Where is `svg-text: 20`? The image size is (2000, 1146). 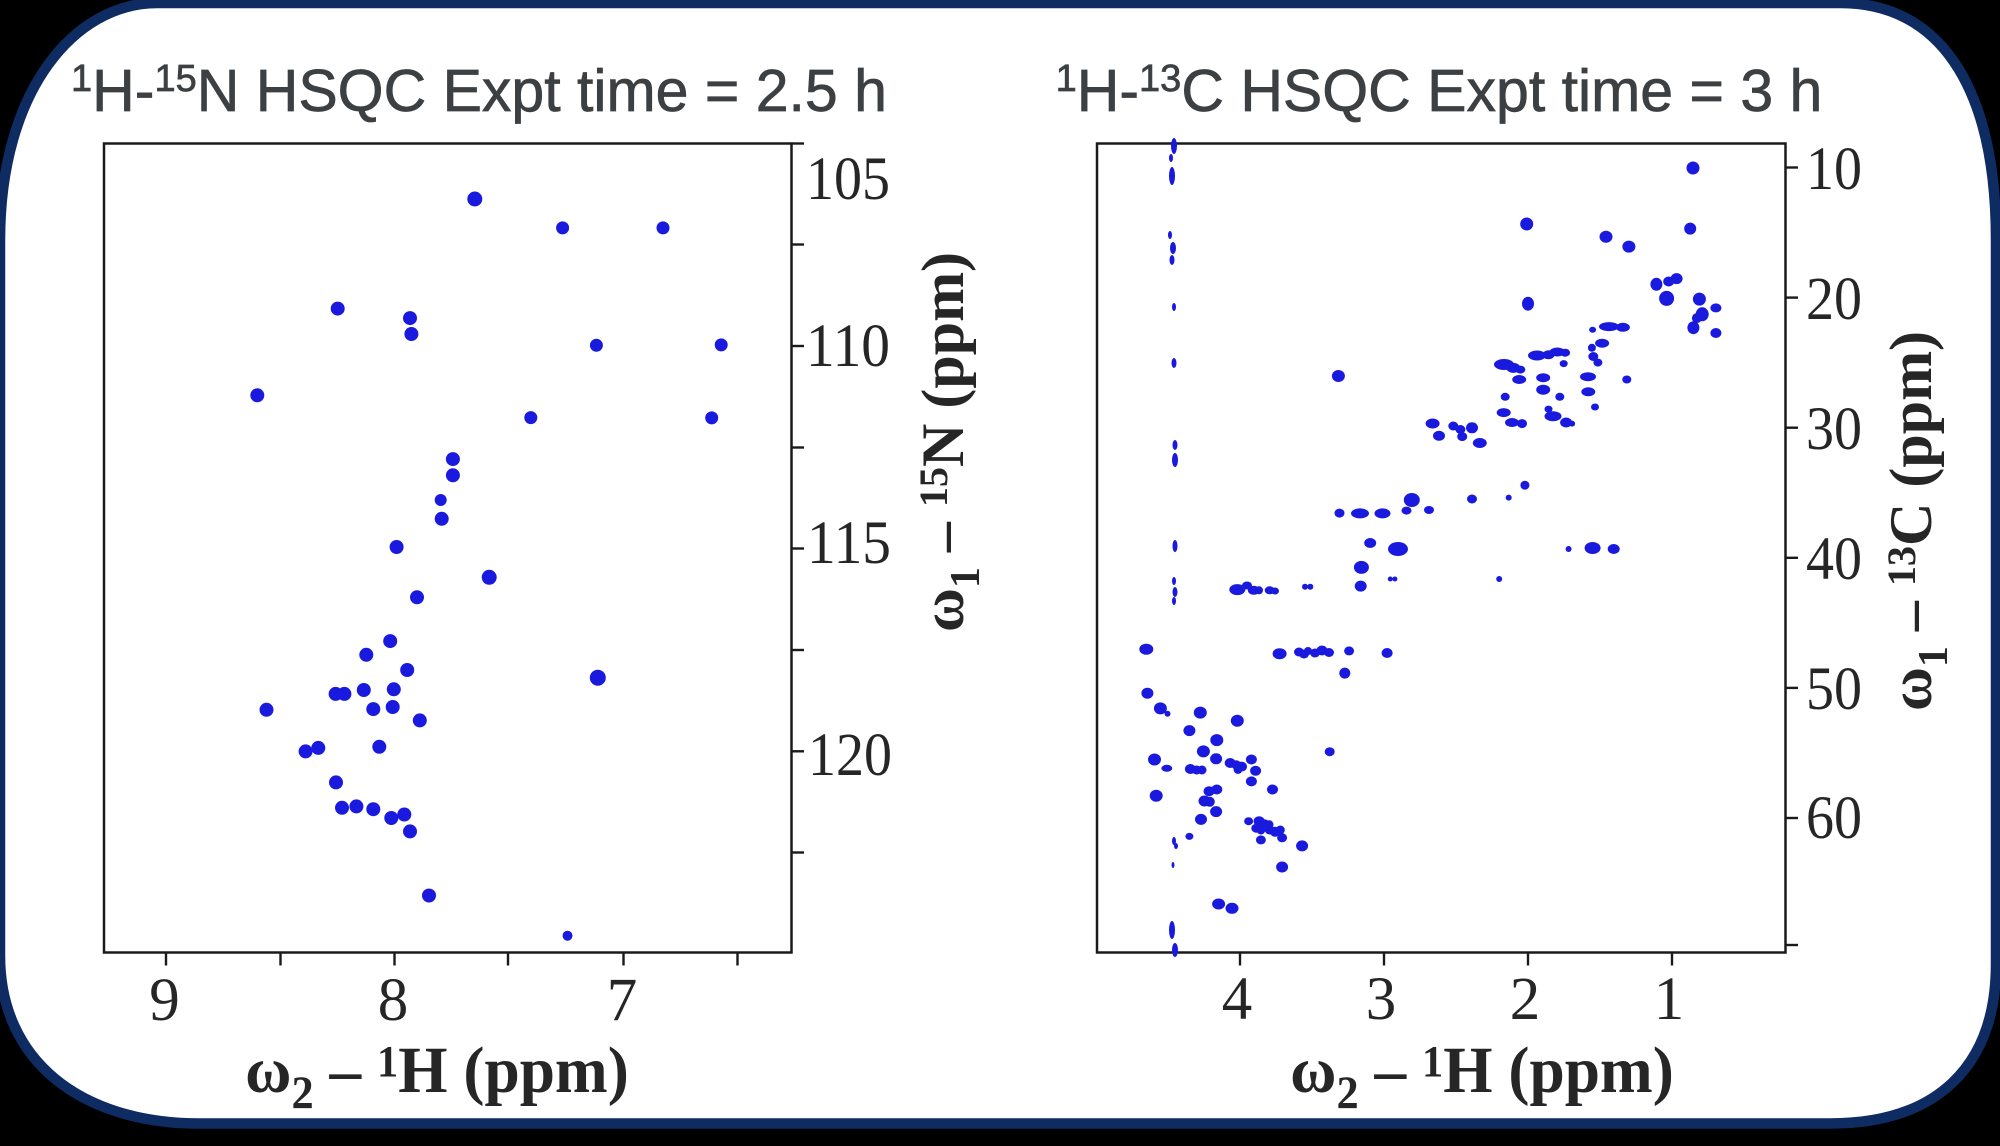 svg-text: 20 is located at coordinates (1834, 299).